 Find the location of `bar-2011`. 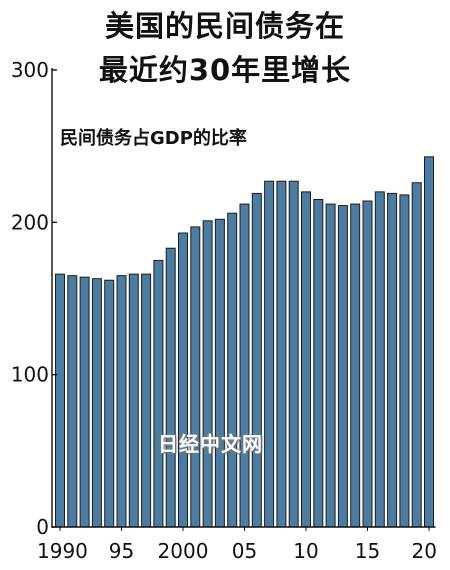

bar-2011 is located at coordinates (318, 363).